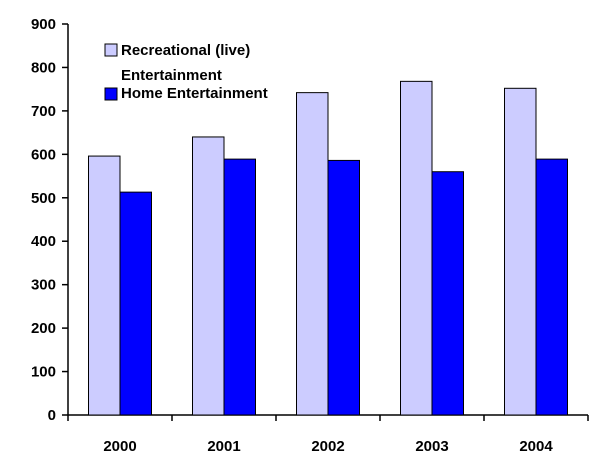 The image size is (592, 455). I want to click on bar-recreational-2004, so click(520, 251).